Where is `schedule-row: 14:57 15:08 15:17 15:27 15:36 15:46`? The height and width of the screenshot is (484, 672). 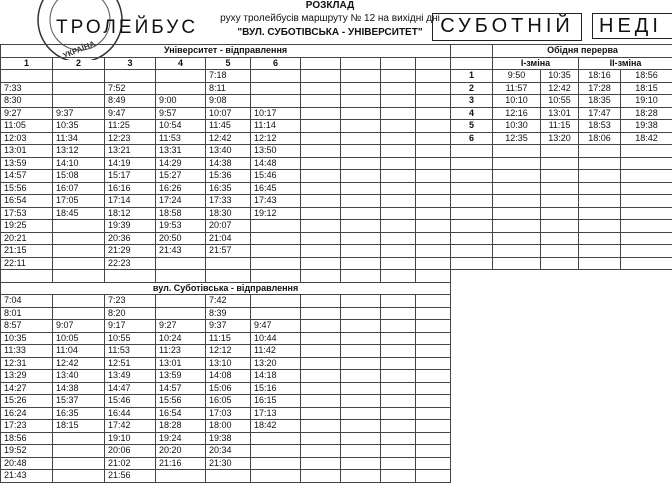
schedule-row: 14:57 15:08 15:17 15:27 15:36 15:46 is located at coordinates (226, 176).